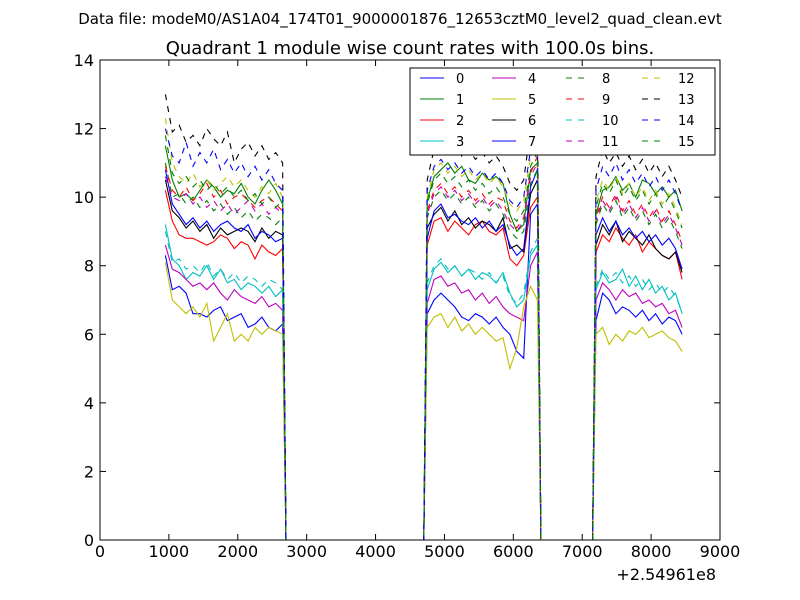 This screenshot has width=800, height=600. I want to click on legend-label-11: 11, so click(610, 142).